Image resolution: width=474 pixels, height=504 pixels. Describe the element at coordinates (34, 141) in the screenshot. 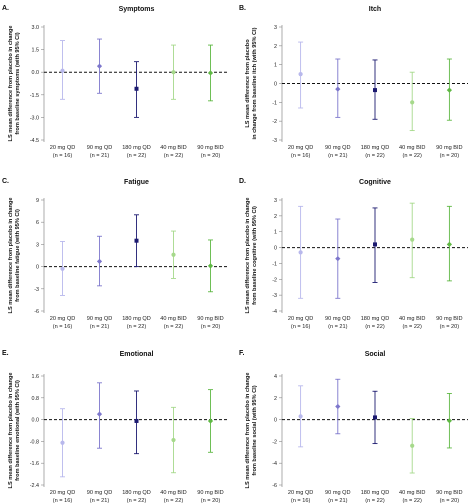

I see `y-tick-label: -4.5` at that location.